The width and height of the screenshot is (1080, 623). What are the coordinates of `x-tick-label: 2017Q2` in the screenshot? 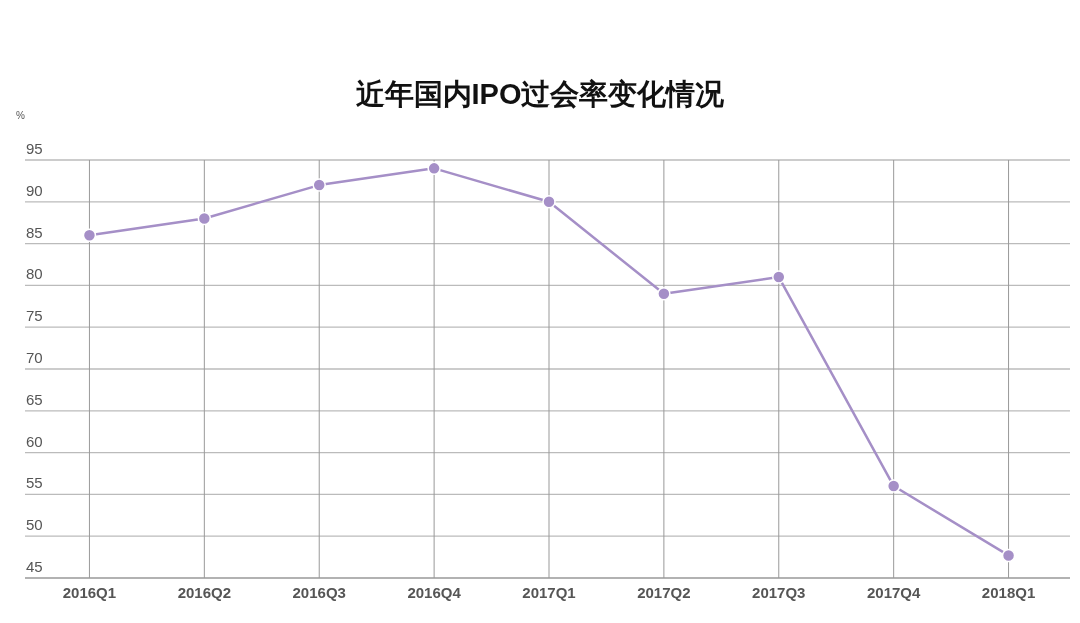 It's located at (664, 592).